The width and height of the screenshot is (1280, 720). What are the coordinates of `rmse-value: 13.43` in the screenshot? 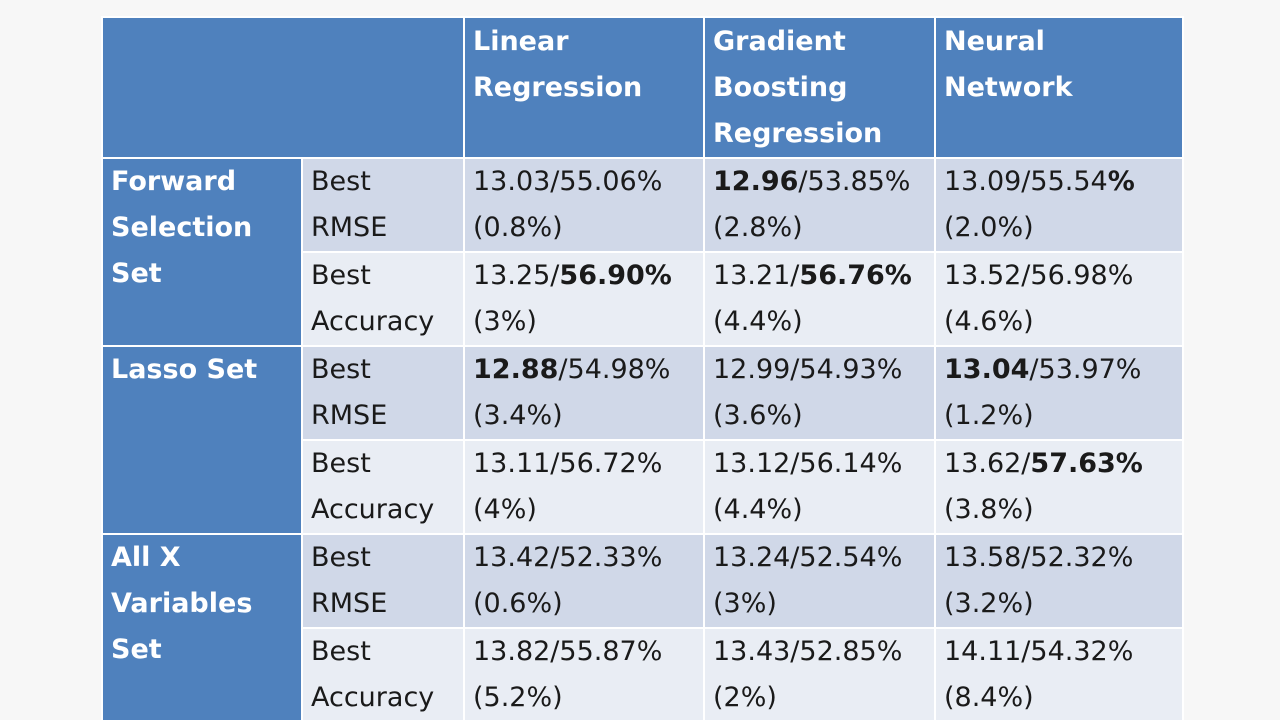 It's located at (752, 651).